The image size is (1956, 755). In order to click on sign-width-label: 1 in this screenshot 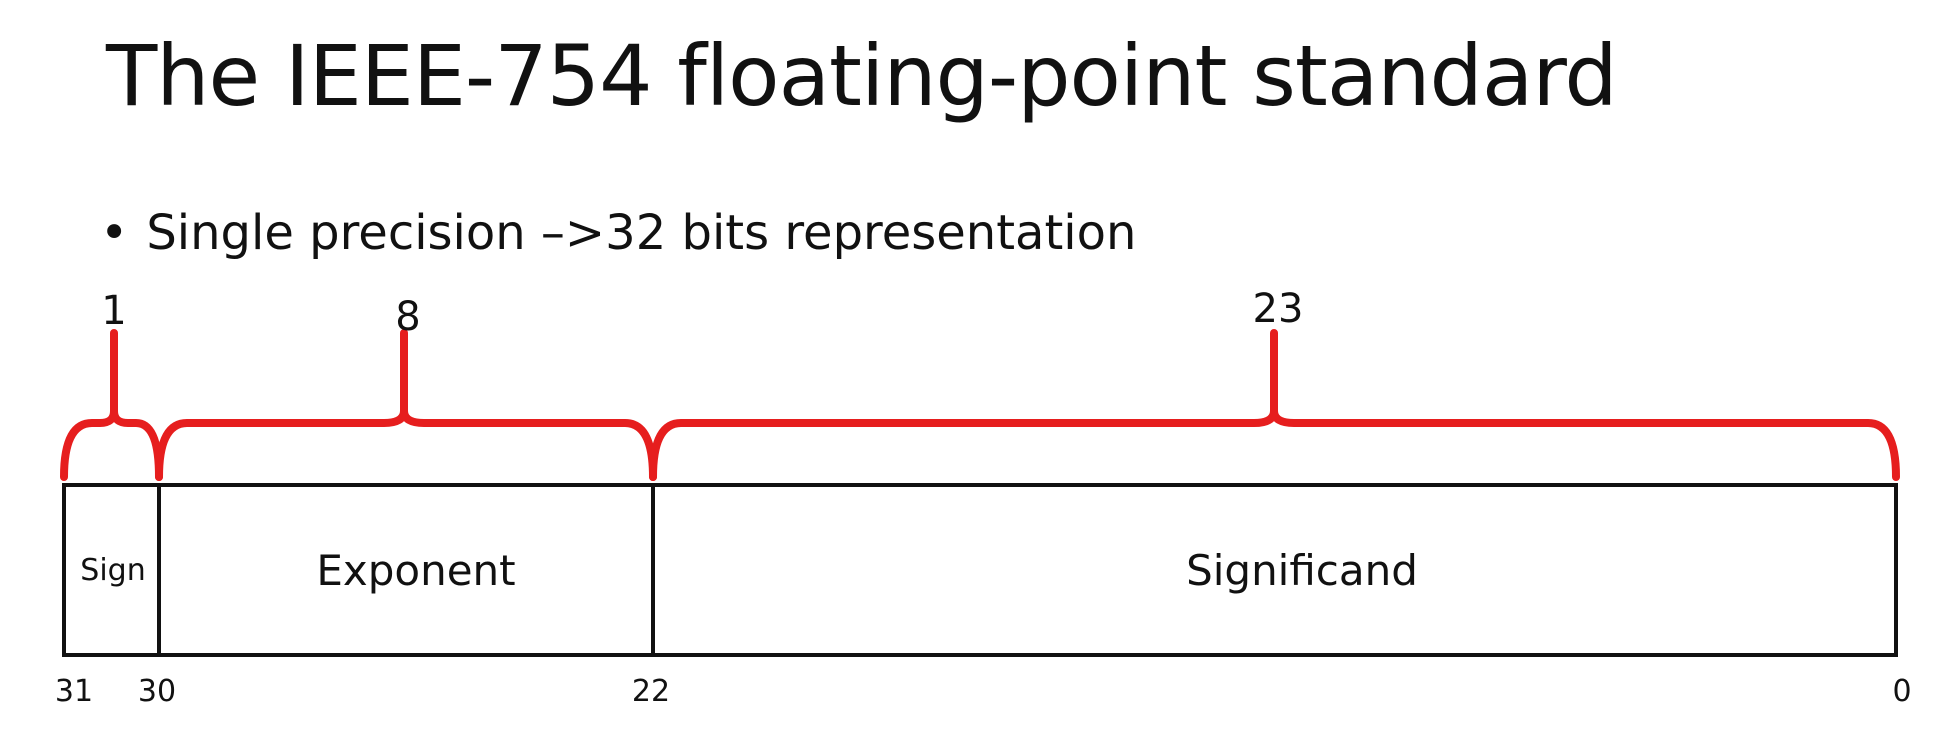, I will do `click(113, 311)`.